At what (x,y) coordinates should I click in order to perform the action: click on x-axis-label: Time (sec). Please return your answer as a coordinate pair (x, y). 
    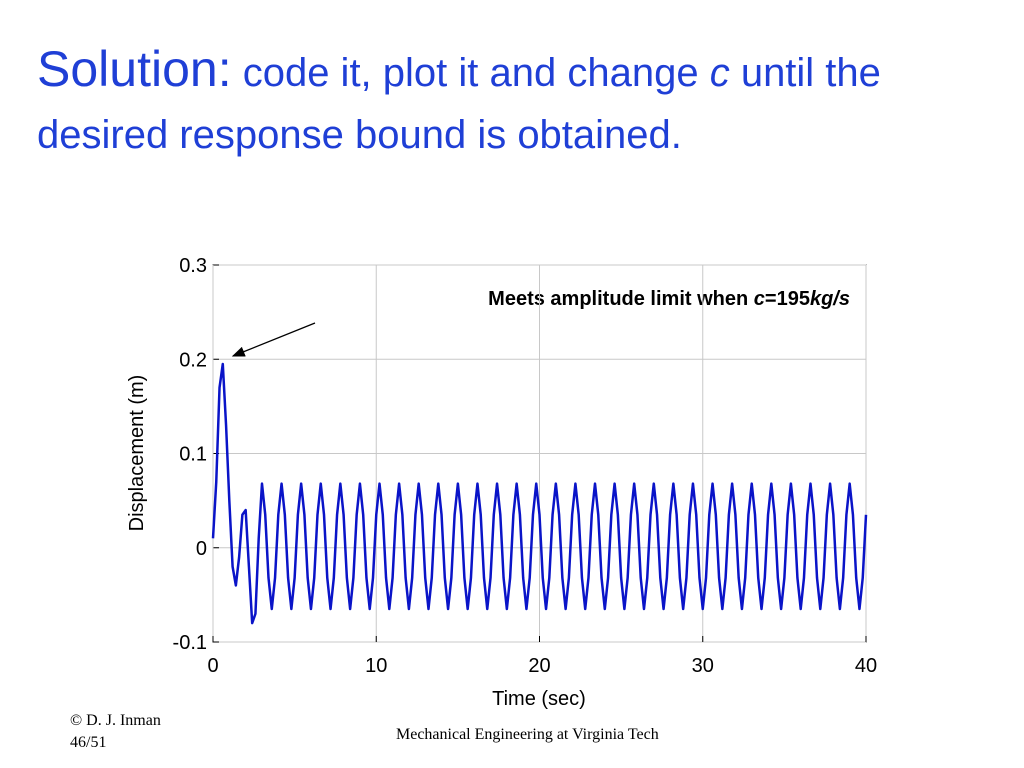
    Looking at the image, I should click on (539, 699).